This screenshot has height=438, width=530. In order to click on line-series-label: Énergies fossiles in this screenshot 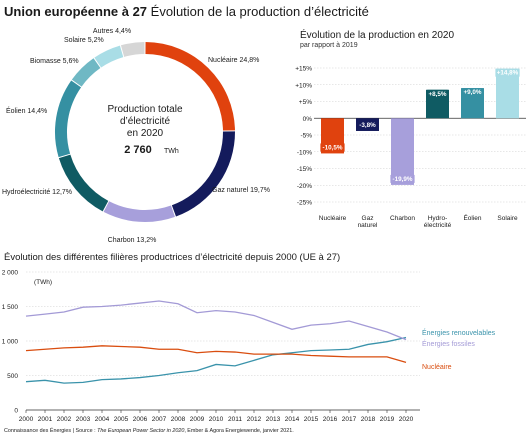, I will do `click(448, 343)`.